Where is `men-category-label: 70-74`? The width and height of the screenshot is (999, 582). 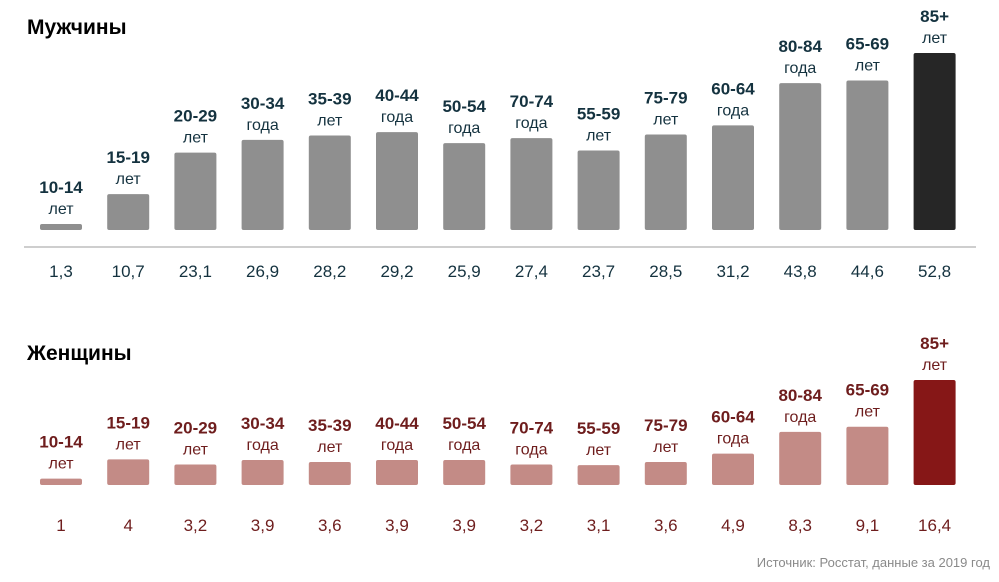
men-category-label: 70-74 is located at coordinates (532, 101).